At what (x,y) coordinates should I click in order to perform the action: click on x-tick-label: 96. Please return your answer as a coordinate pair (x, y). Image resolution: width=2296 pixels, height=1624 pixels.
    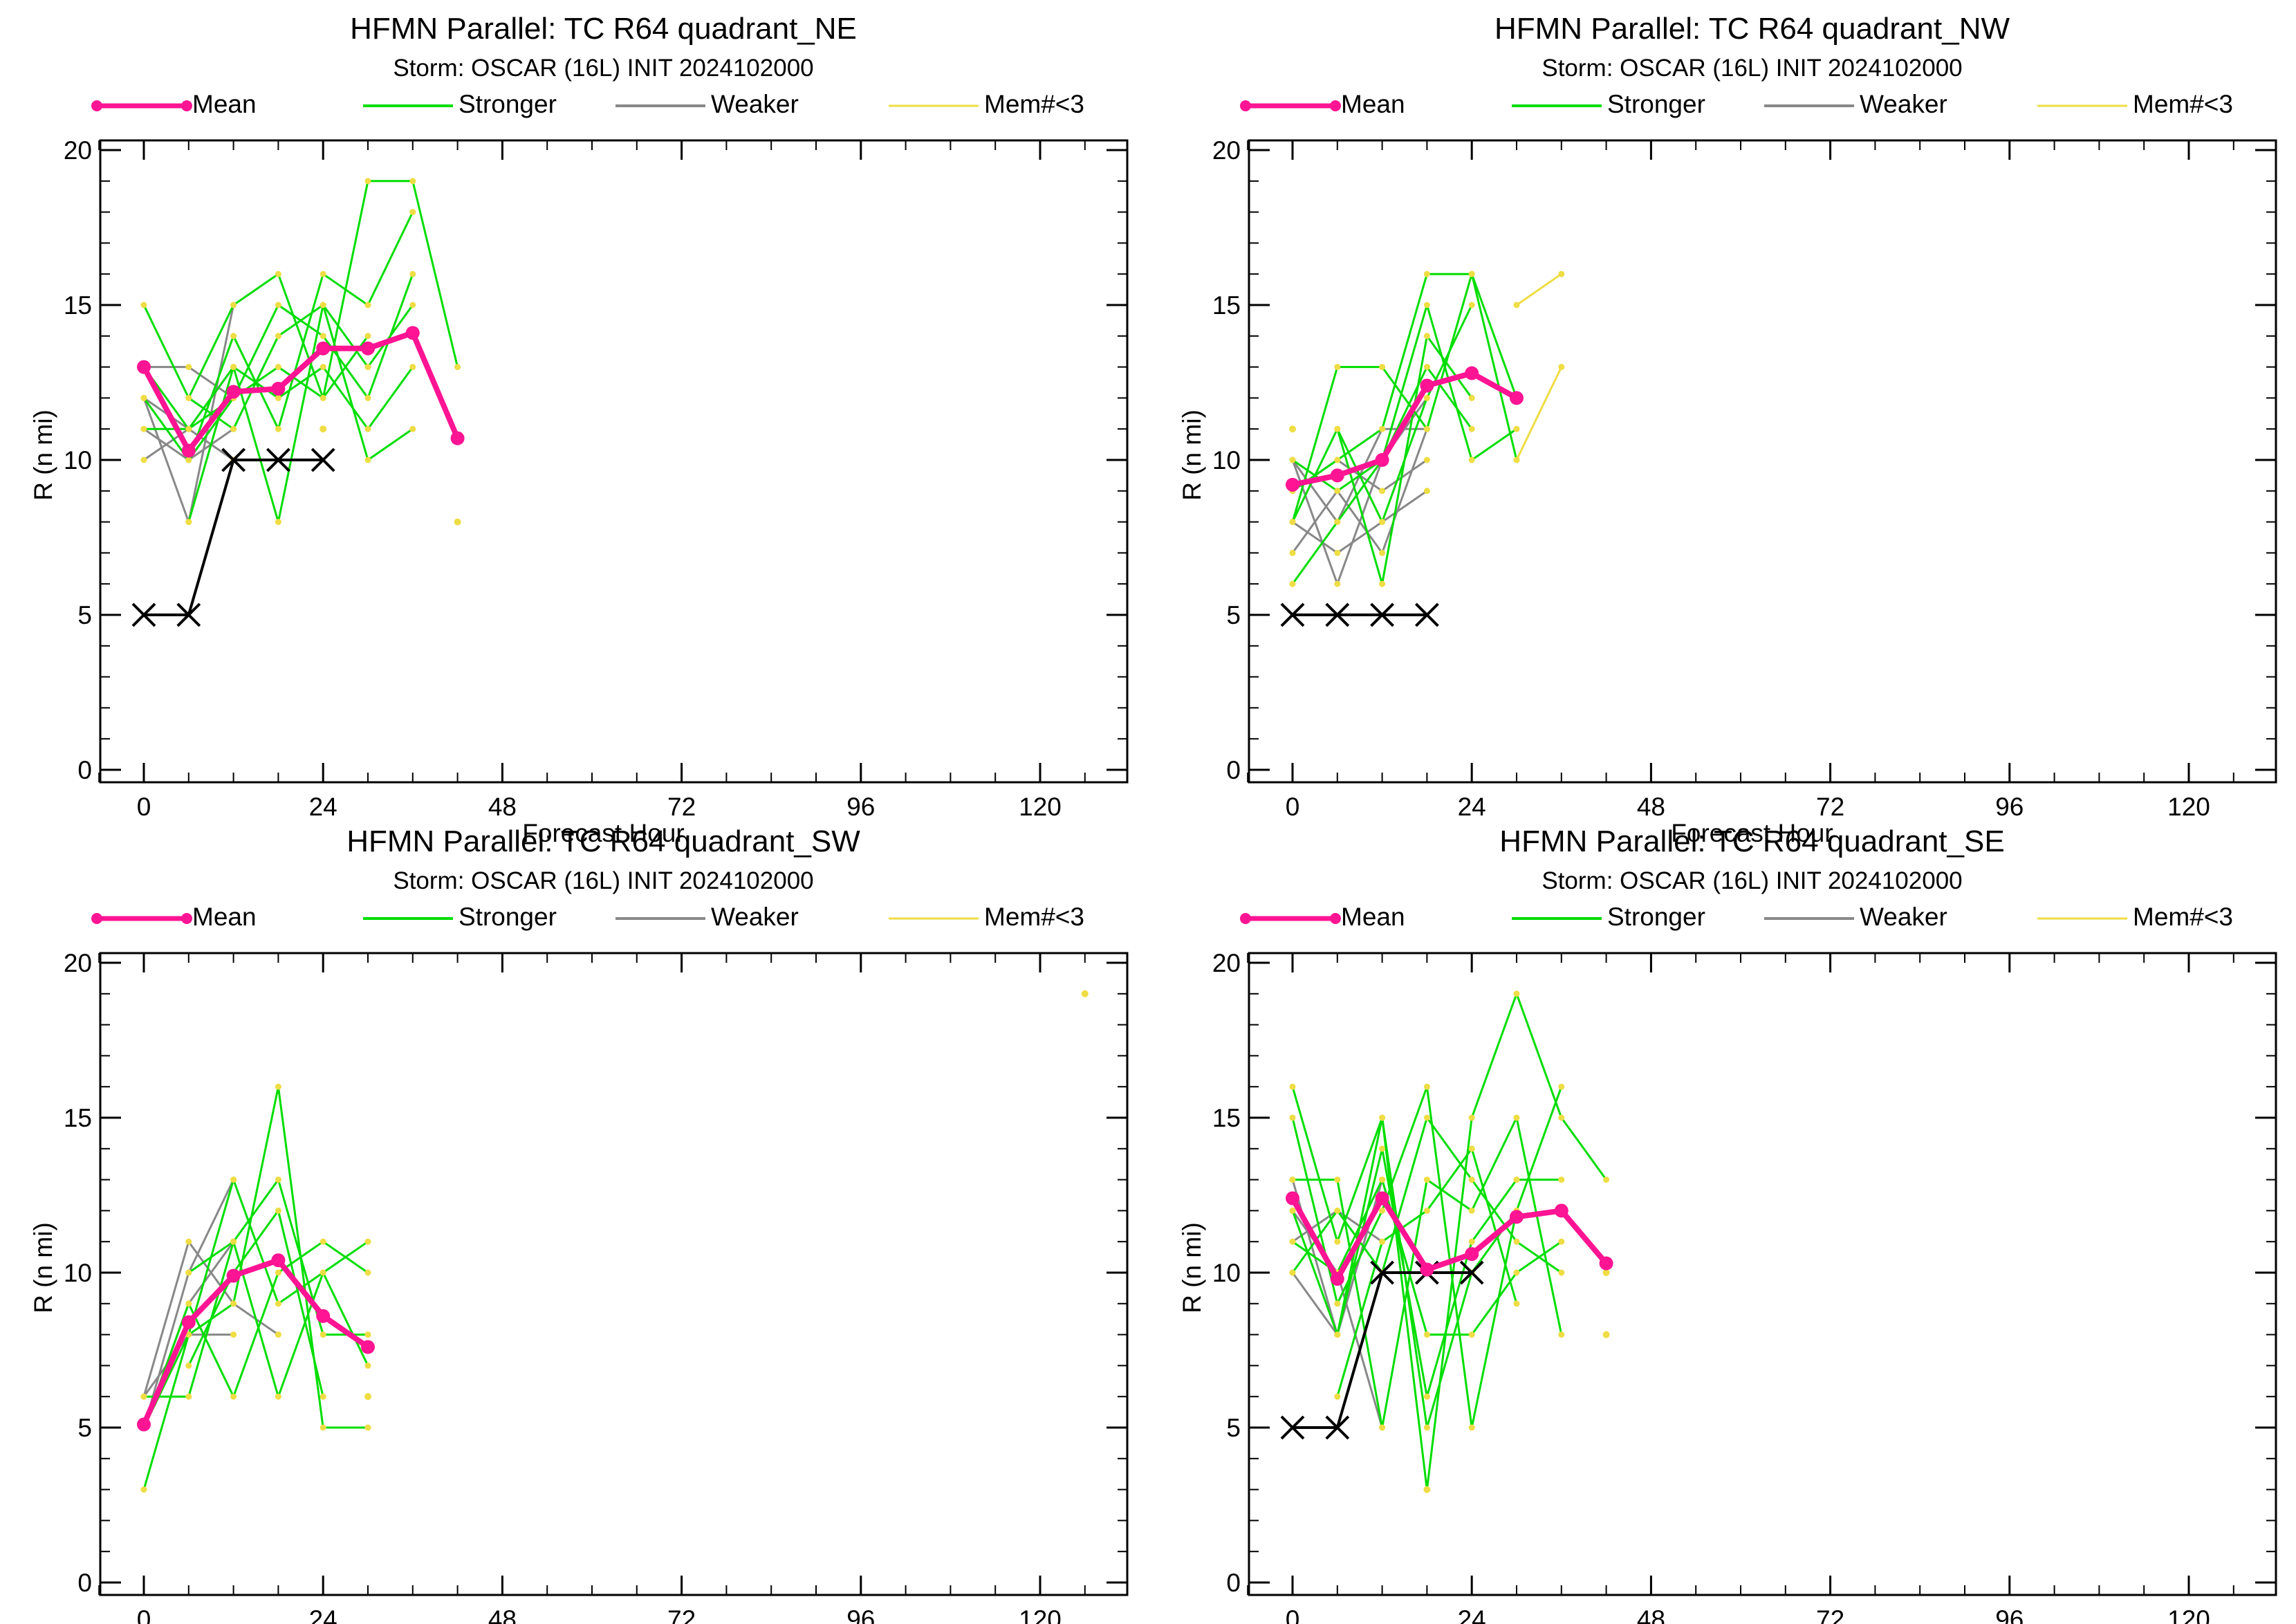
    Looking at the image, I should click on (861, 1614).